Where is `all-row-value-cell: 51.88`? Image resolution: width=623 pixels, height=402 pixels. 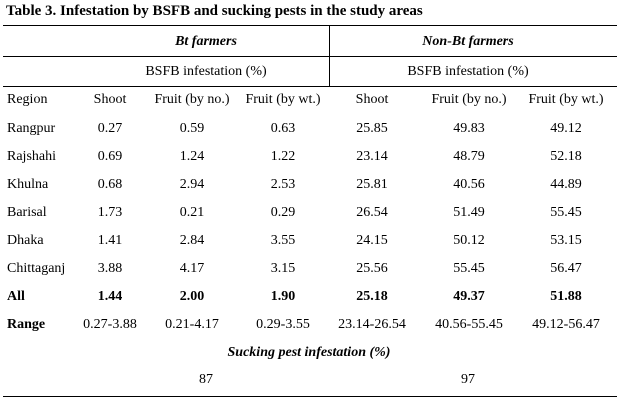 all-row-value-cell: 51.88 is located at coordinates (566, 296).